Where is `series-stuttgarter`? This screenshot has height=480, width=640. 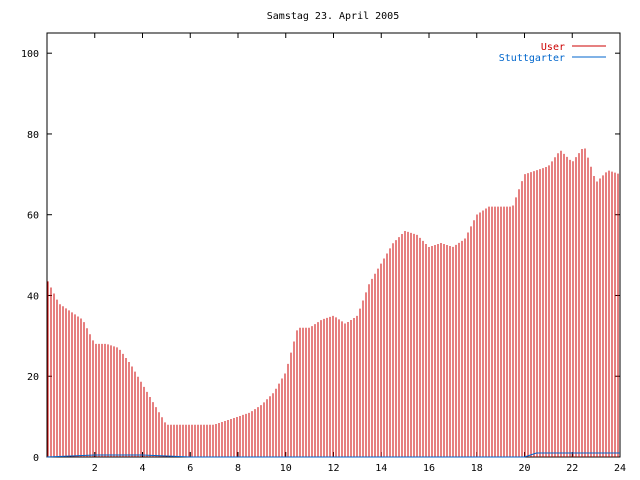 series-stuttgarter is located at coordinates (333, 455).